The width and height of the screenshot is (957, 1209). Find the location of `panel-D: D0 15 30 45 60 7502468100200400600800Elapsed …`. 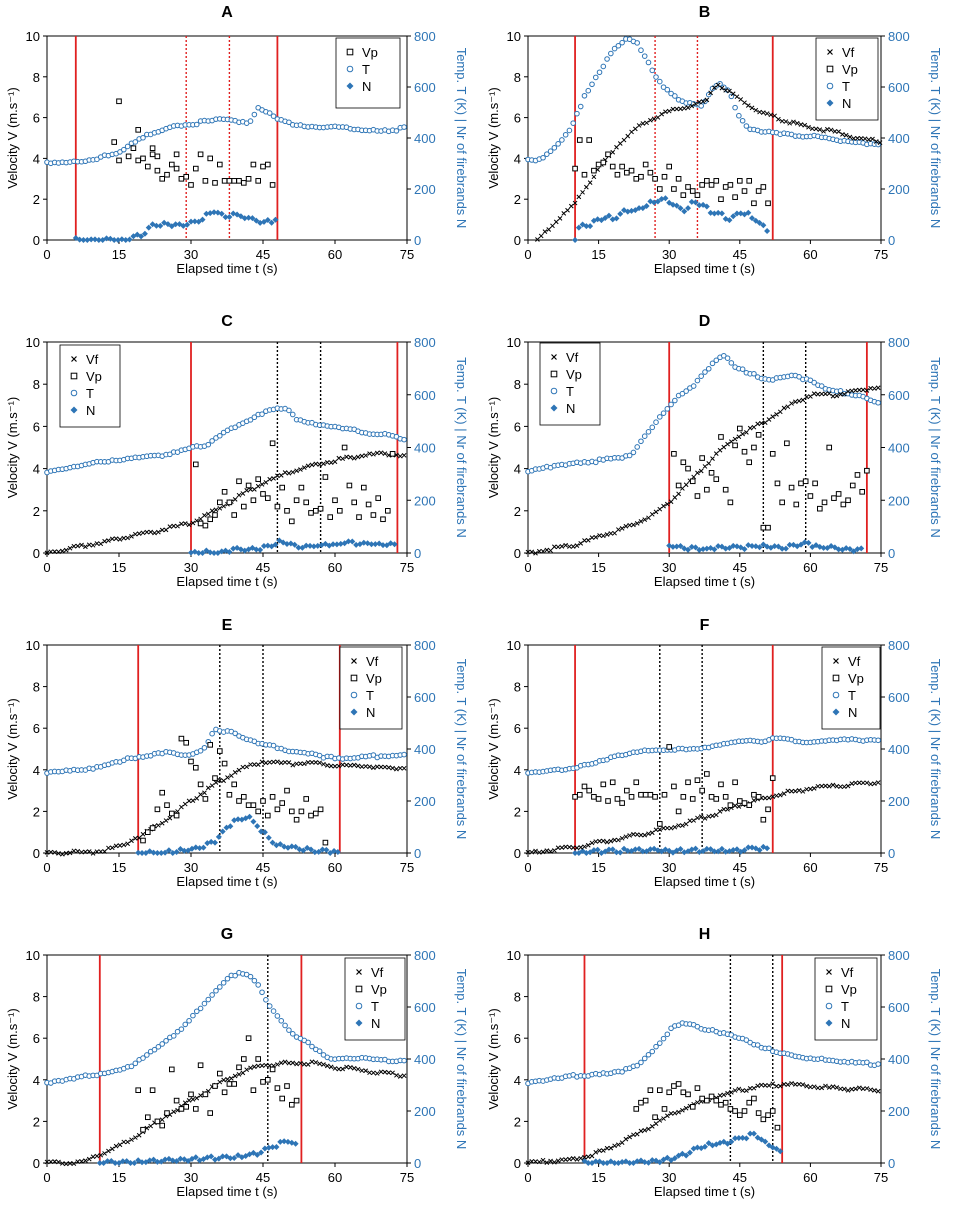

panel-D: D0 15 30 45 60 7502468100200400600800Elapsed … is located at coordinates (714, 451).